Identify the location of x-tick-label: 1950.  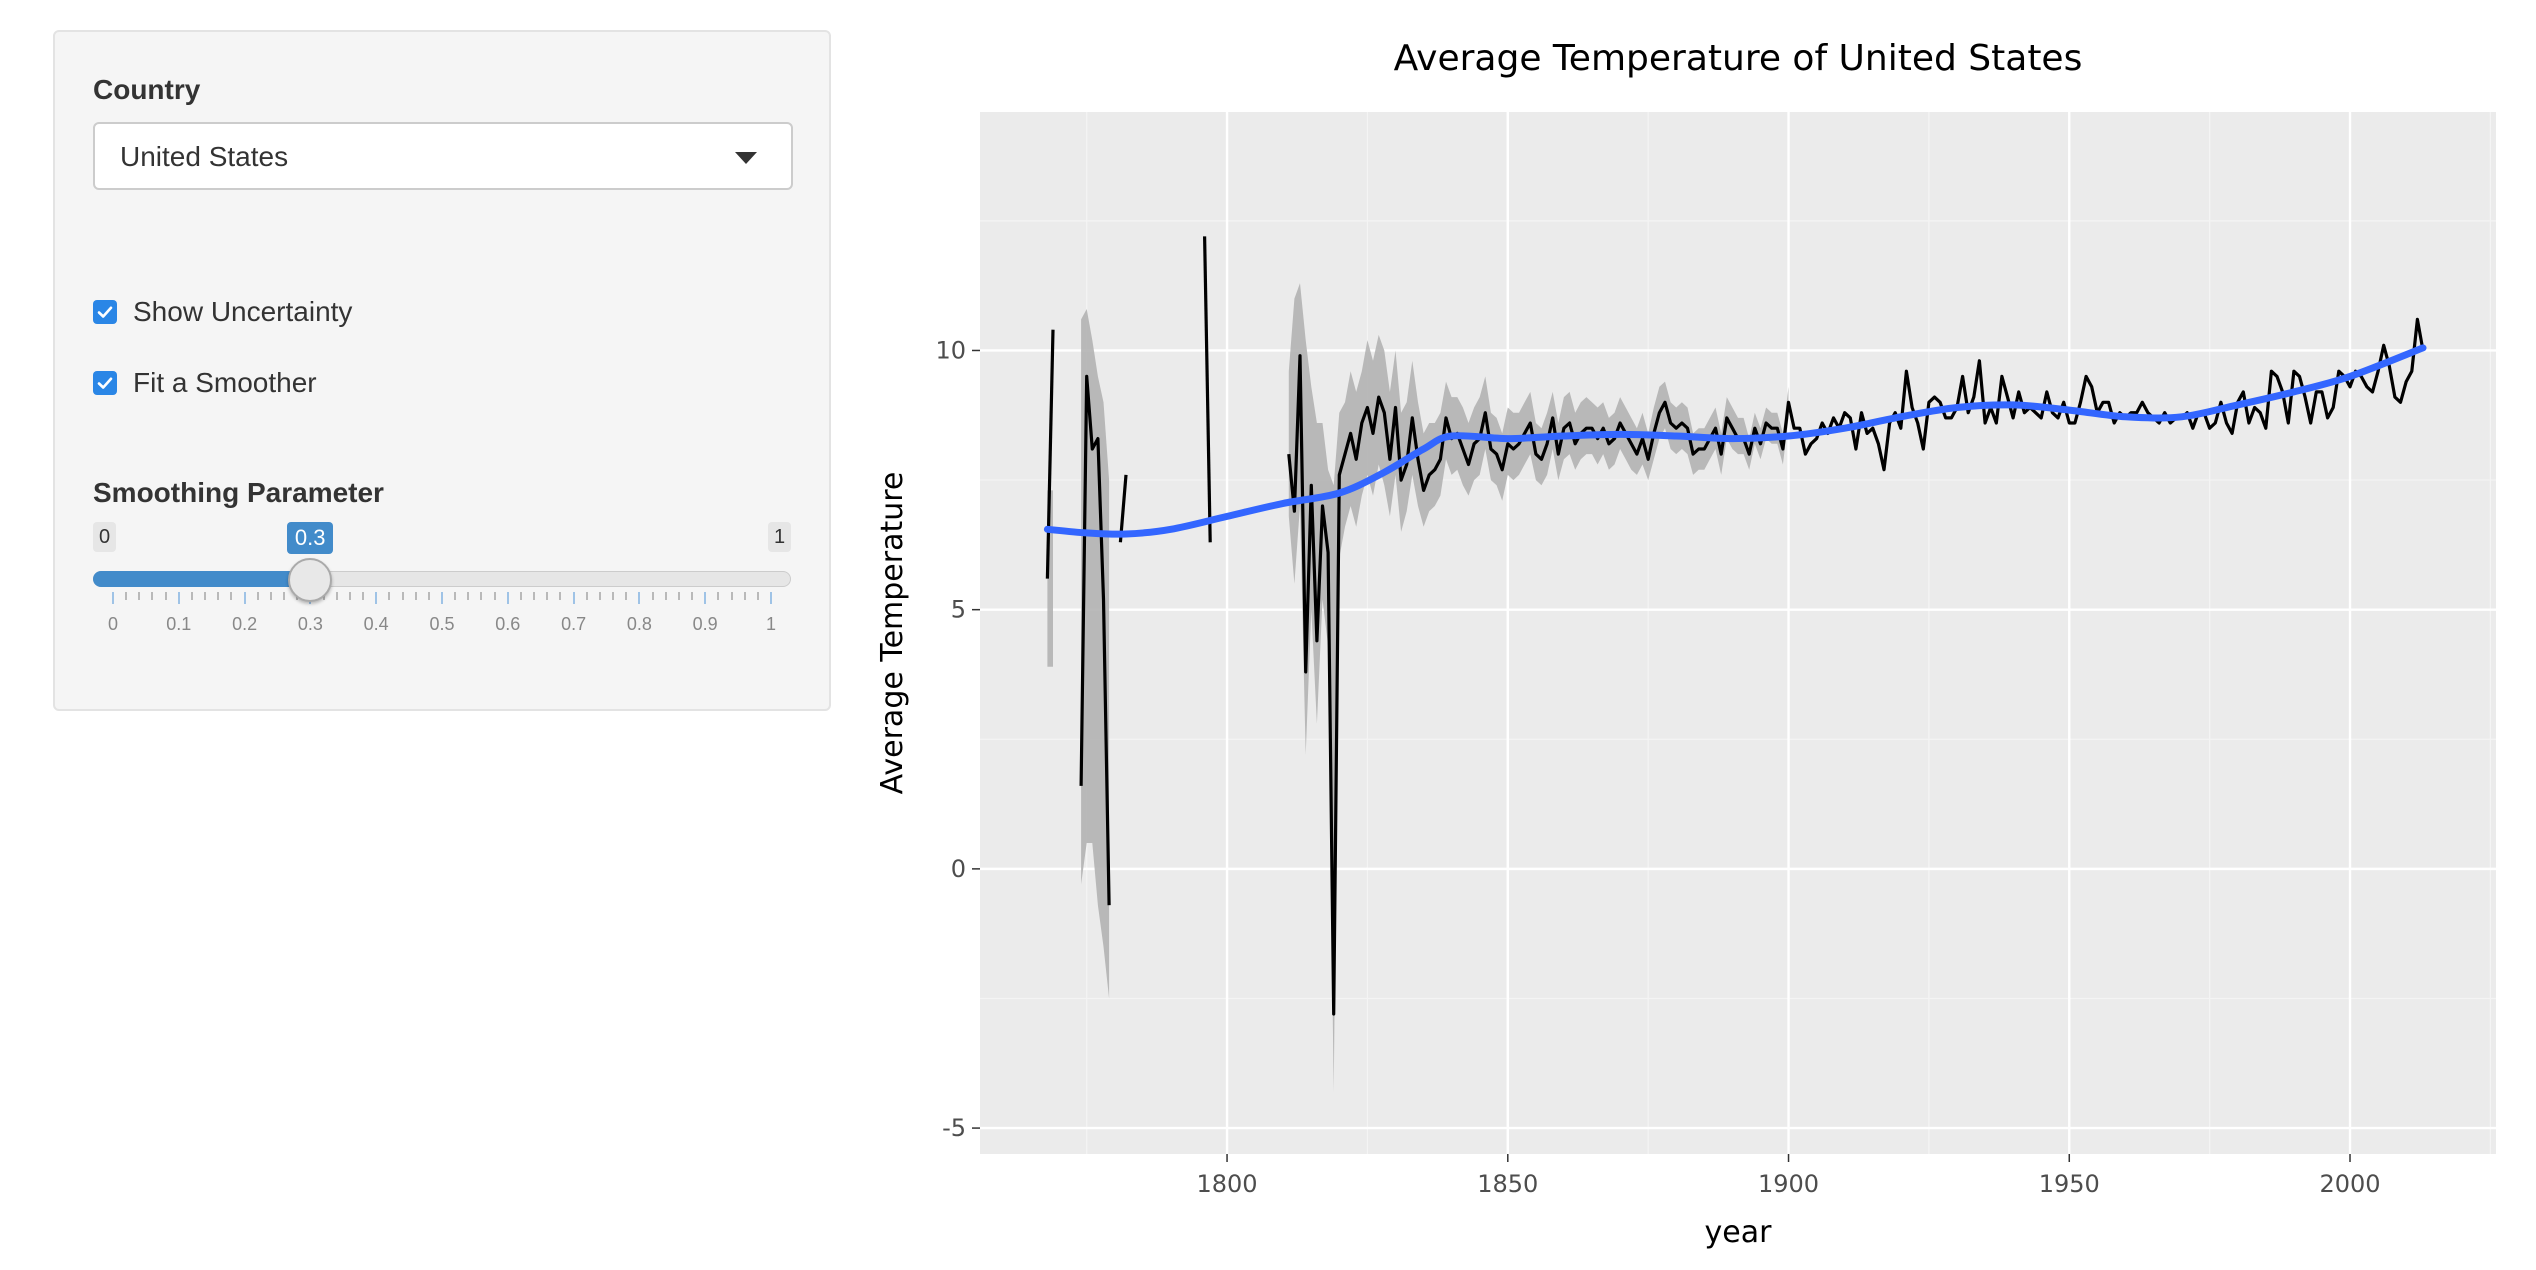
(2069, 1184).